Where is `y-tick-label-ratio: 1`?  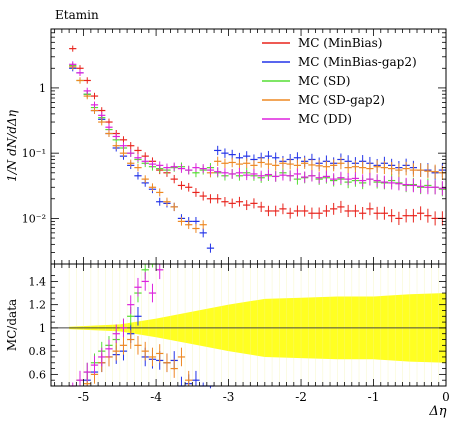
y-tick-label-ratio: 1 is located at coordinates (42, 328).